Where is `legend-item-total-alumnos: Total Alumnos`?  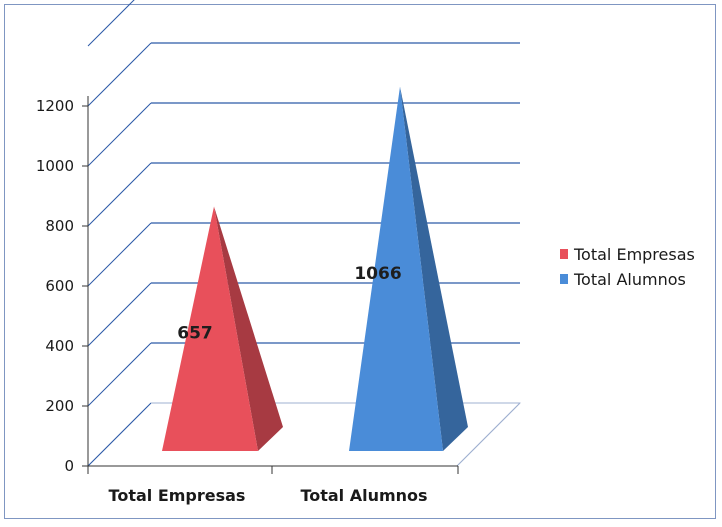
legend-item-total-alumnos: Total Alumnos is located at coordinates (627, 279).